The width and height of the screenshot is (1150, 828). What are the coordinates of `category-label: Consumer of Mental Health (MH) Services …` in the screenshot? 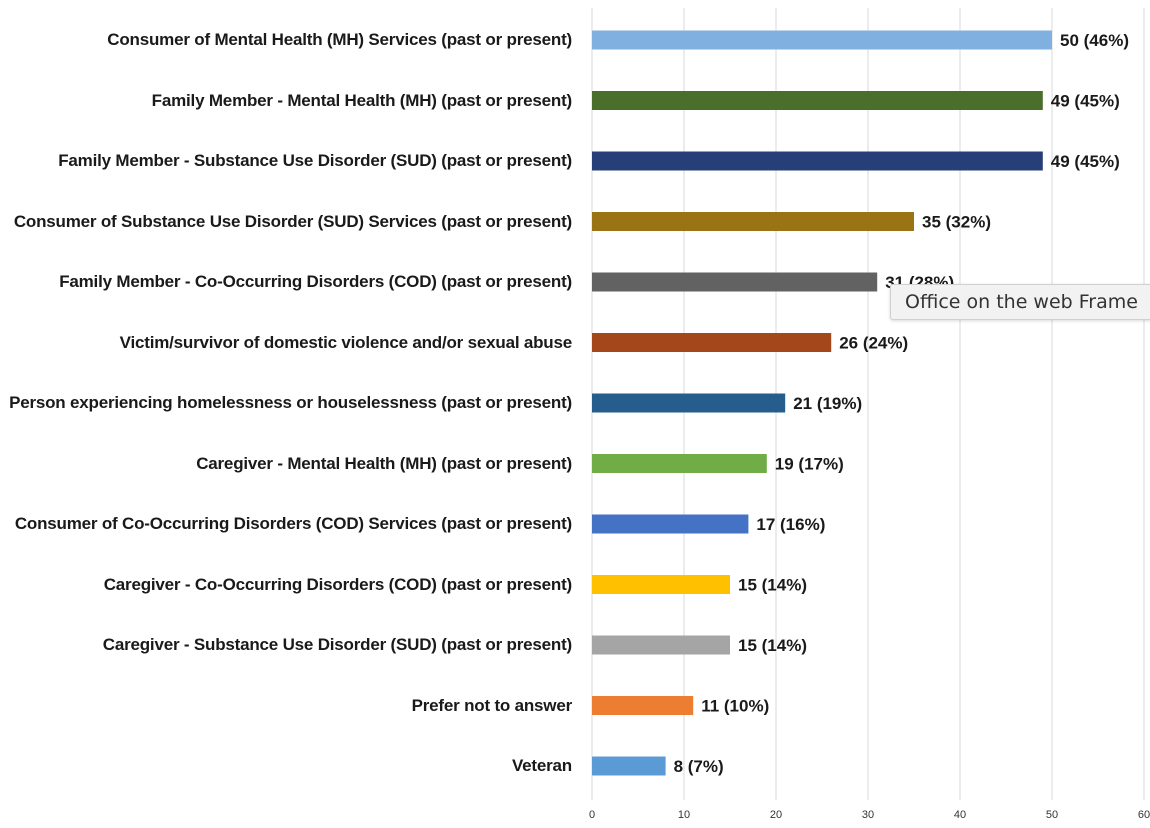 It's located at (339, 39).